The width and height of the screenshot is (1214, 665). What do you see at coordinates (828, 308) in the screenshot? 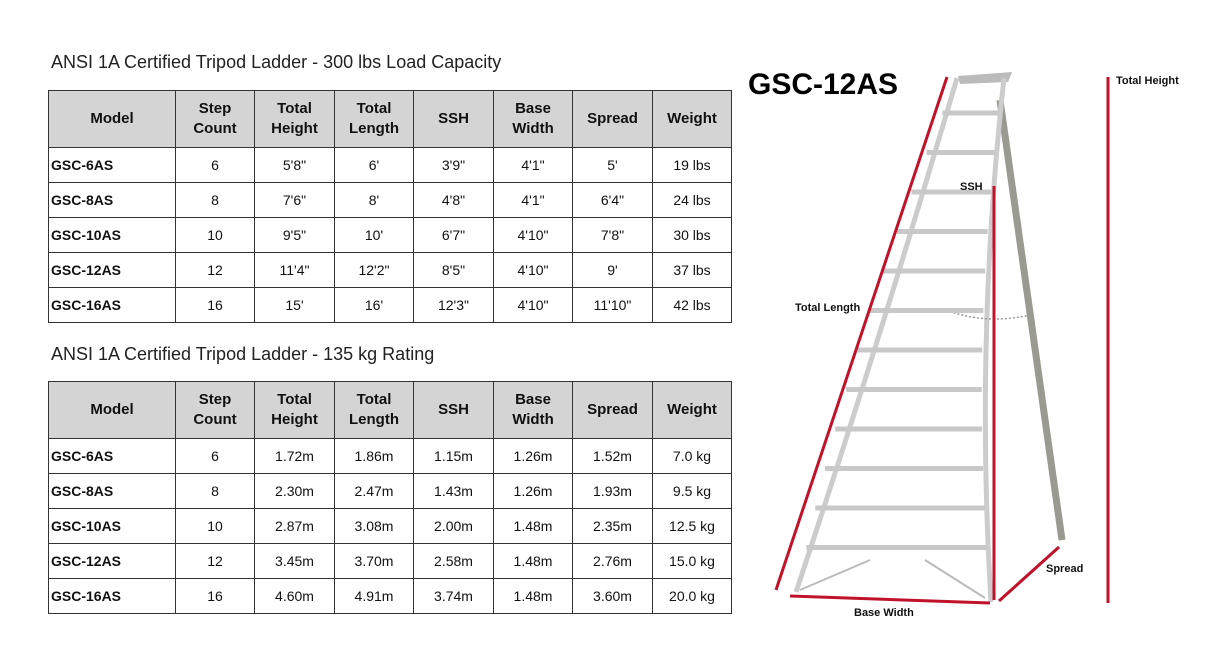
I see `total-length-label: Total Length` at bounding box center [828, 308].